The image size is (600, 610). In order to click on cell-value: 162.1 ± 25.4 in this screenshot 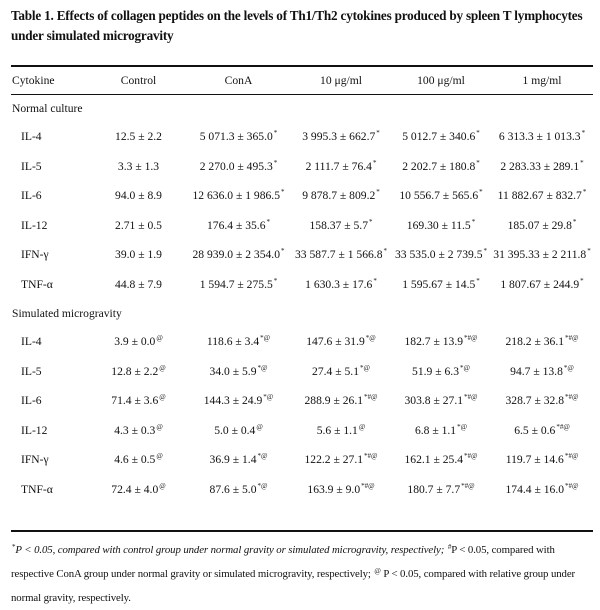, I will do `click(434, 460)`.